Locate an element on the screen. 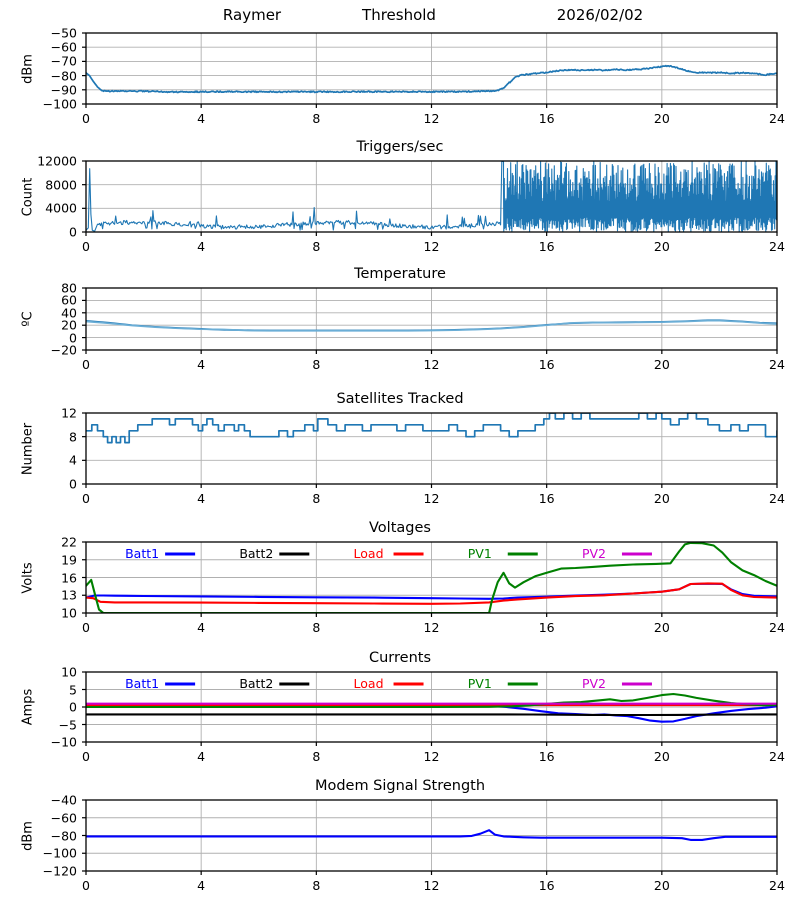 The image size is (800, 900). x-tick-currents-0: 0 is located at coordinates (86, 756).